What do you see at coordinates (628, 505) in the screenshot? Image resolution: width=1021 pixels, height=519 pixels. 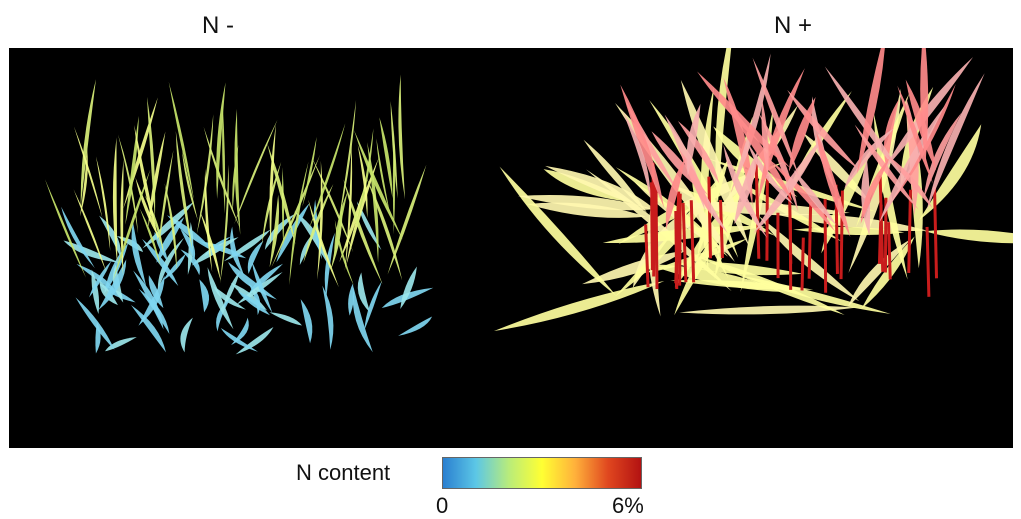 I see `colorbar-max-label: 6%` at bounding box center [628, 505].